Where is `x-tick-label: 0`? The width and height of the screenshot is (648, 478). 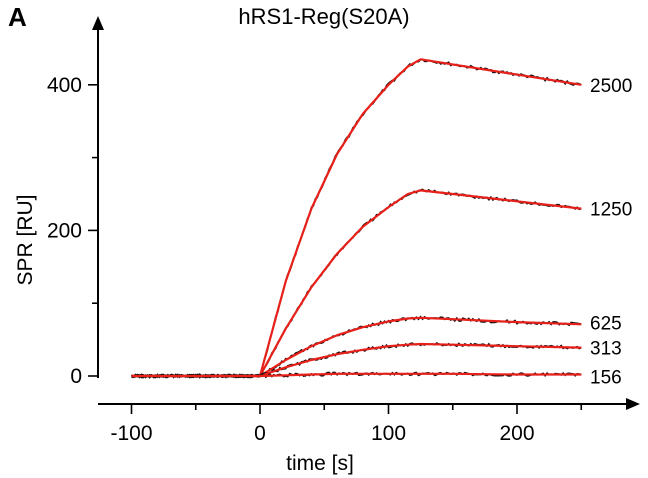 x-tick-label: 0 is located at coordinates (260, 433).